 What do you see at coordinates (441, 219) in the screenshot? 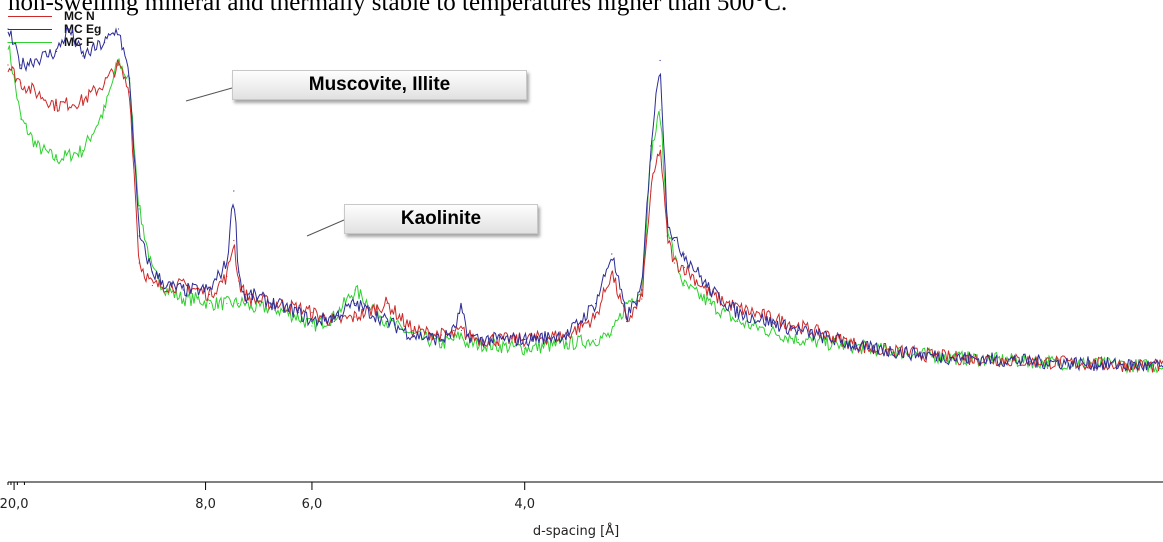
I see `callout-kaolinite: Kaolinite` at bounding box center [441, 219].